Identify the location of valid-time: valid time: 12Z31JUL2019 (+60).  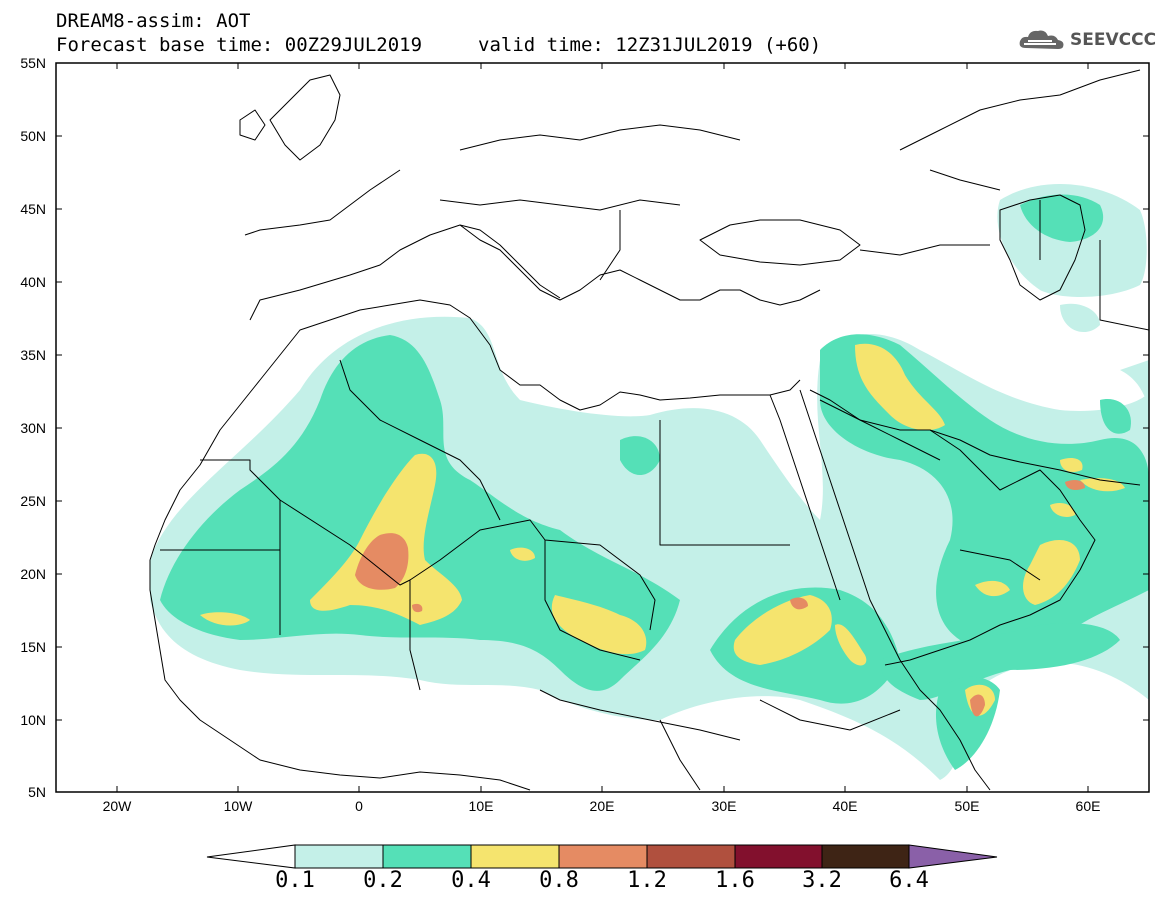
(650, 45).